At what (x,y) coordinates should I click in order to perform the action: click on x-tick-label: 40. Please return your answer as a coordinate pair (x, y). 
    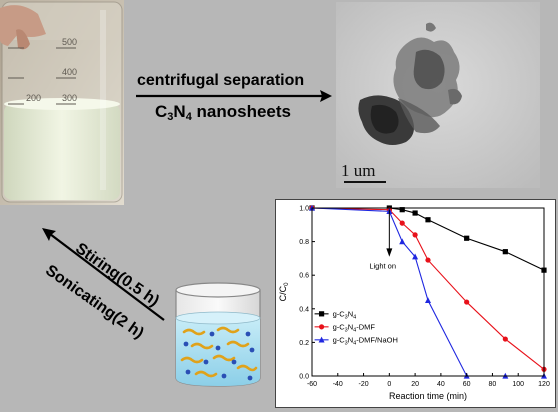
    Looking at the image, I should click on (441, 384).